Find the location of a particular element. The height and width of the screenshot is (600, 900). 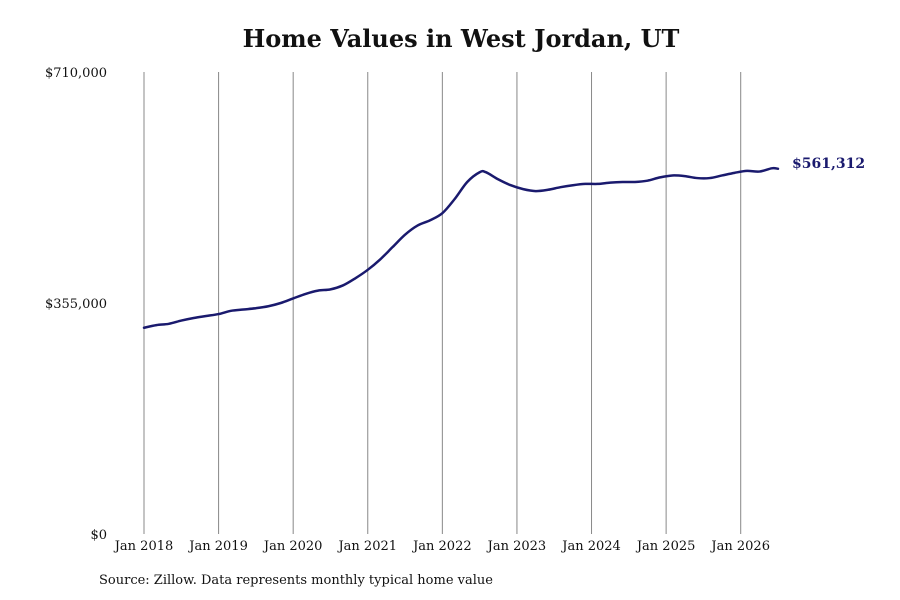

x-tick-label: Jan 2020 is located at coordinates (292, 546).